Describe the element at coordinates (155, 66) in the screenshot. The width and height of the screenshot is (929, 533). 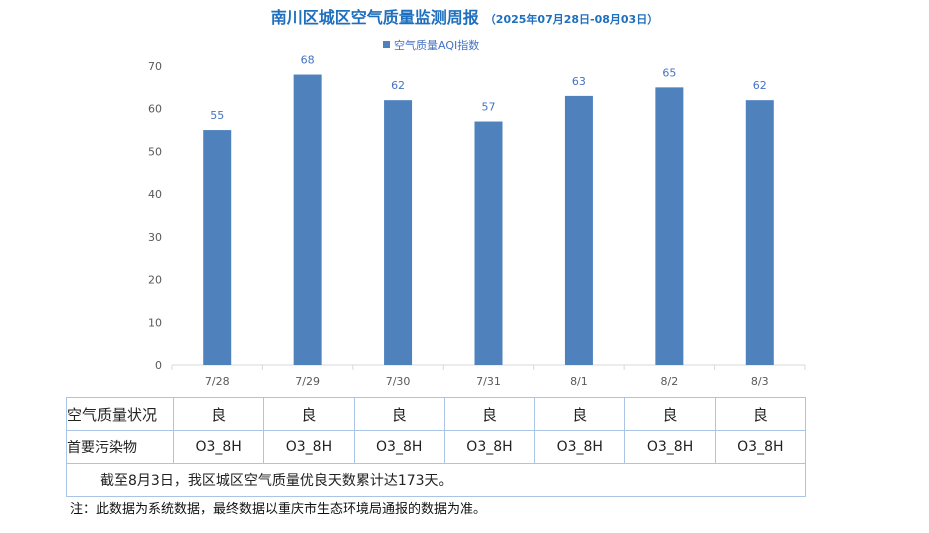
I see `y-tick-label: 70` at that location.